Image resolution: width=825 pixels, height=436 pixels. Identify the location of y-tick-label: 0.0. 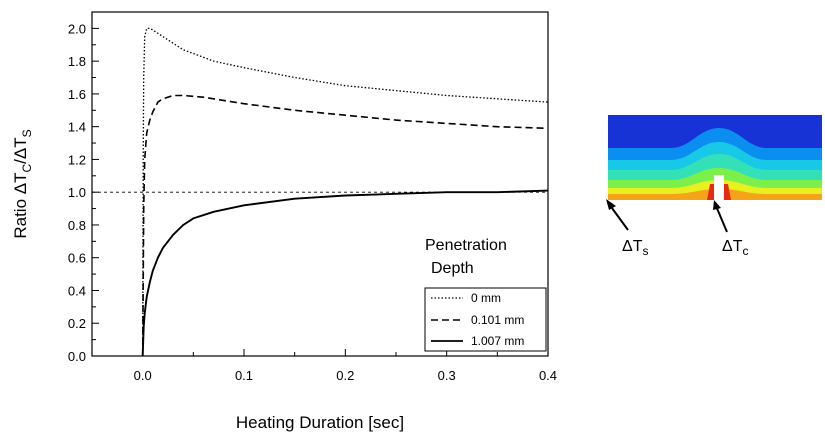
(77, 356).